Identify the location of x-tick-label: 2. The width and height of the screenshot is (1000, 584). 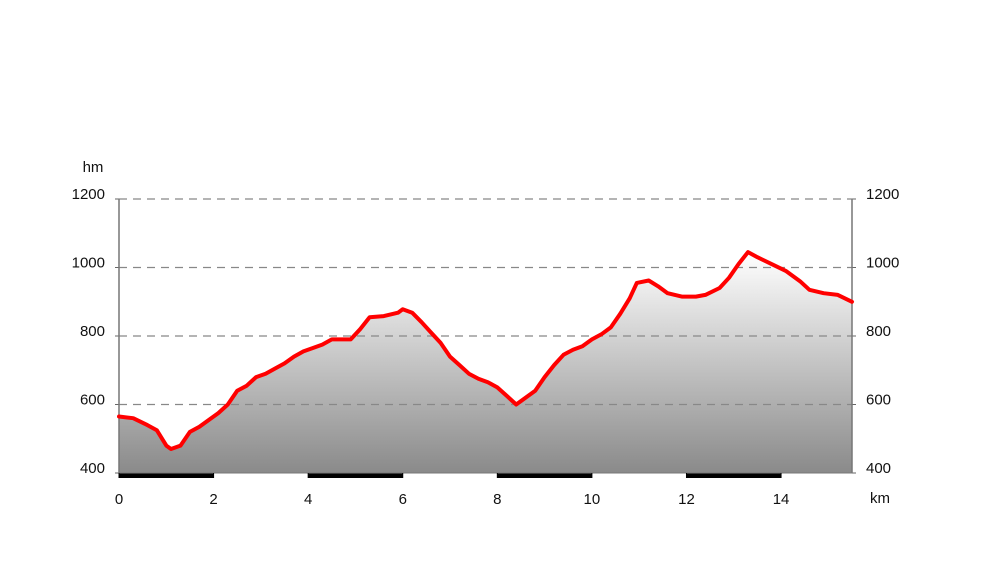
(213, 499).